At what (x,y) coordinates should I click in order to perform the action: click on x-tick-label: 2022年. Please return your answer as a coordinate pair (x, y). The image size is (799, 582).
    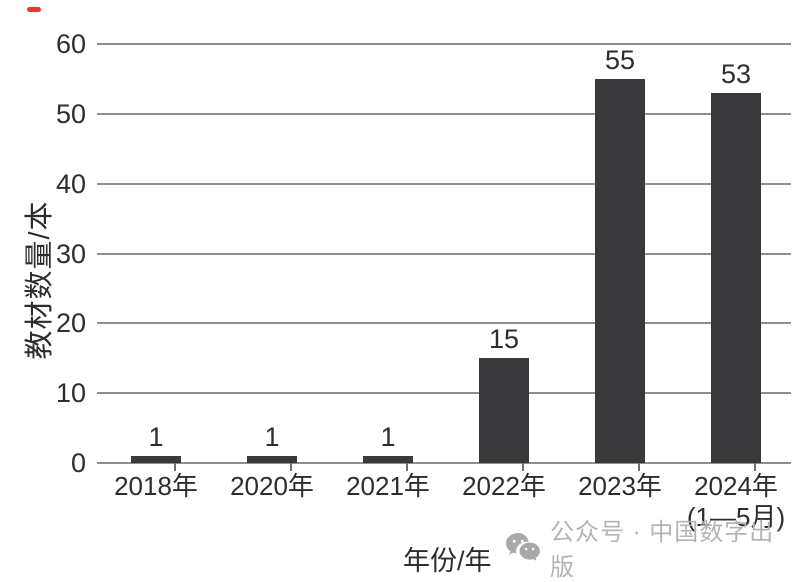
    Looking at the image, I should click on (504, 486).